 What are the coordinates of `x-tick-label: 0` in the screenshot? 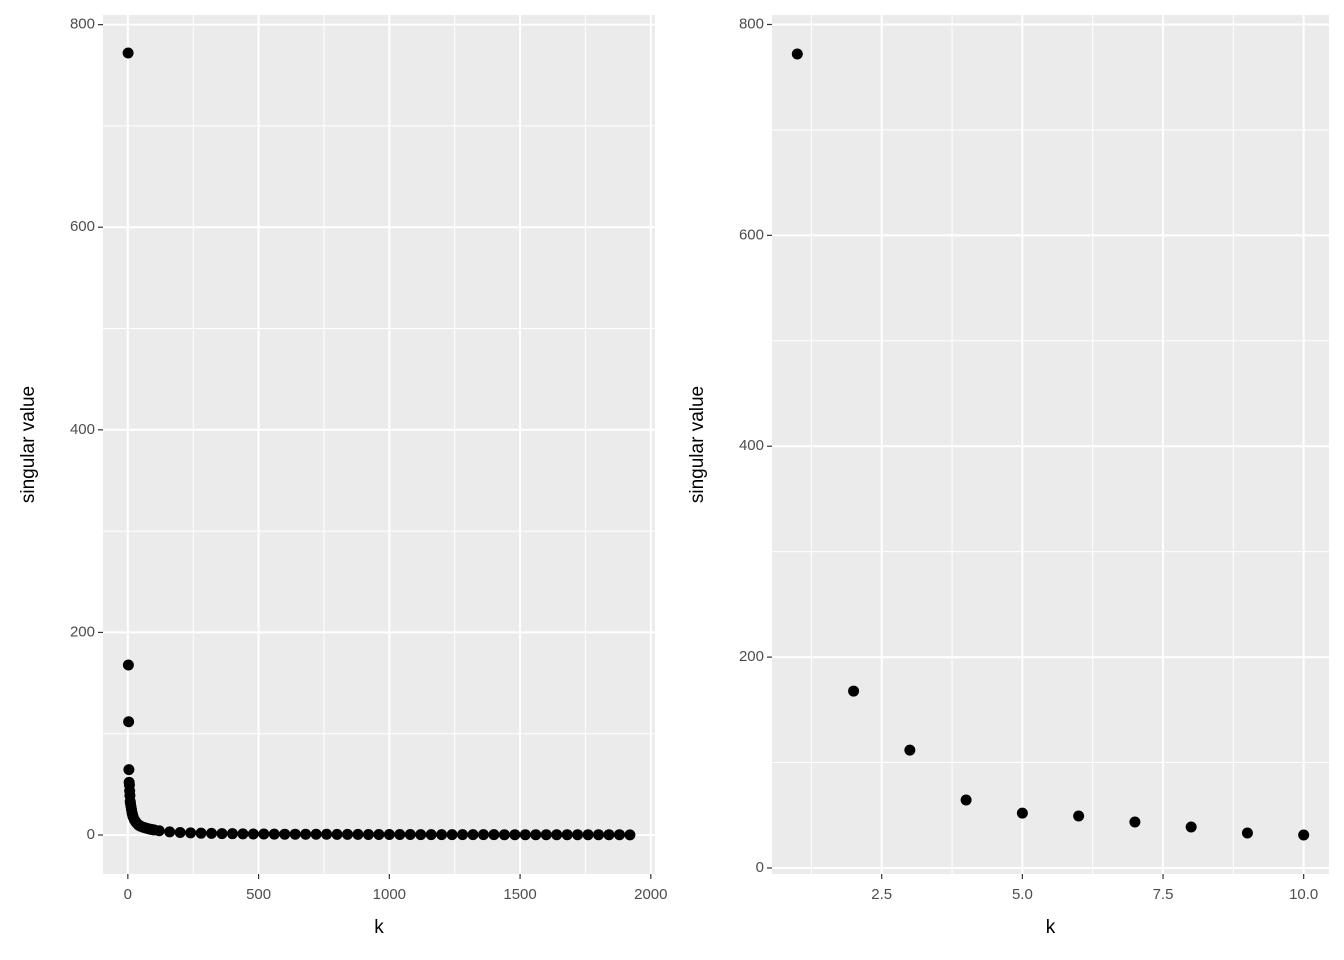 It's located at (128, 894).